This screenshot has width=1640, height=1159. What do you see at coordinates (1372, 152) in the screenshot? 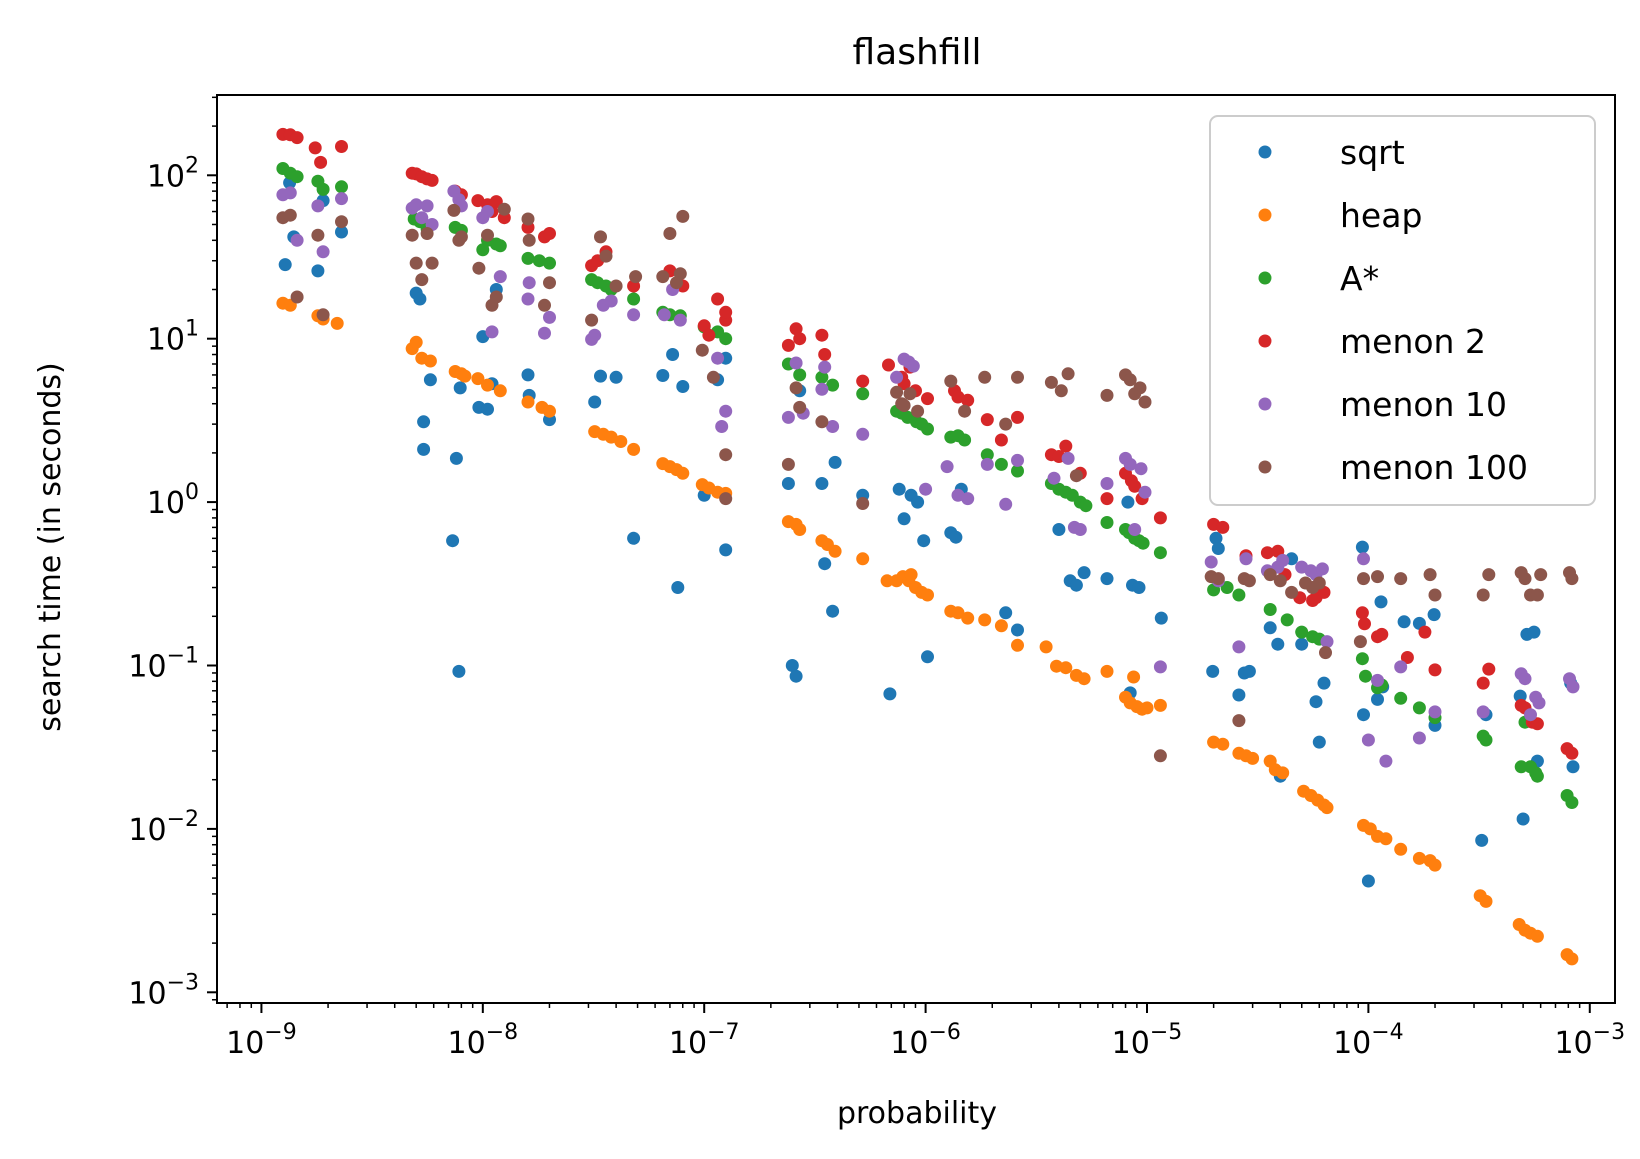
I see `legend-label: sqrt` at bounding box center [1372, 152].